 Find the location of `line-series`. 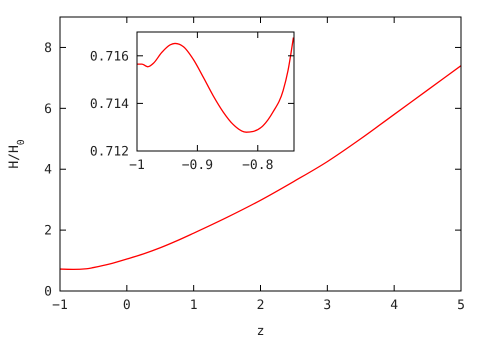

line-series is located at coordinates (215, 84).